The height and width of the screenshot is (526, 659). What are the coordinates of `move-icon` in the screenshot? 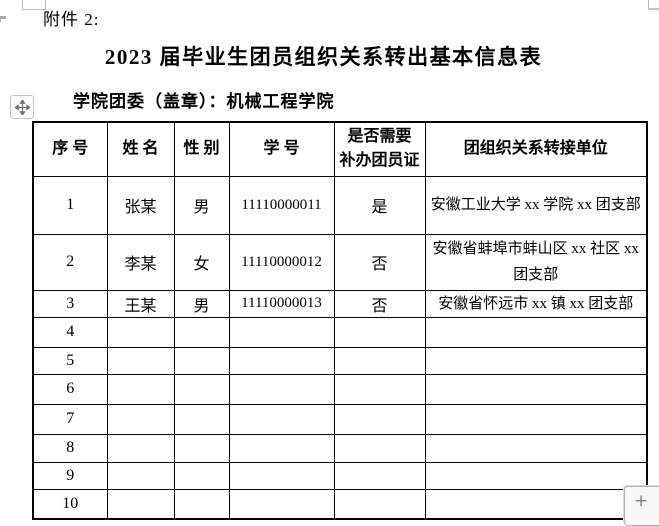 It's located at (22, 107).